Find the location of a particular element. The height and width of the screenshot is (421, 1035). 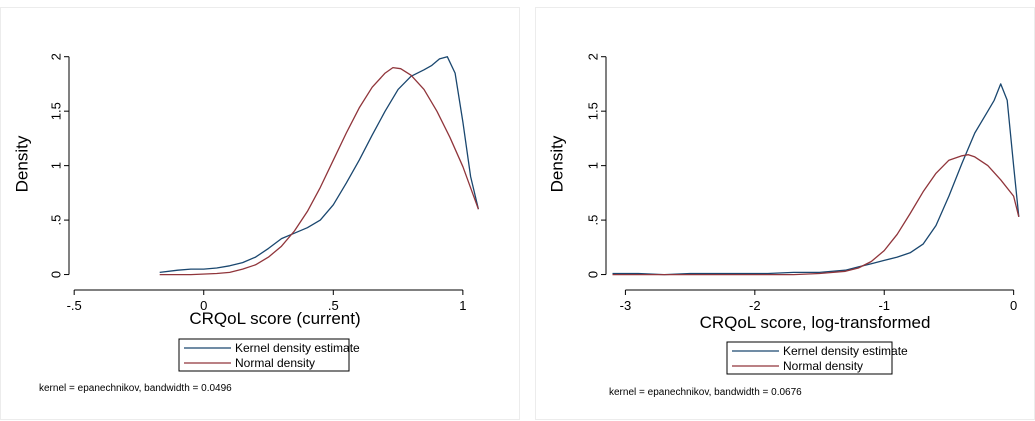

x-tick-label: -1 is located at coordinates (884, 305).